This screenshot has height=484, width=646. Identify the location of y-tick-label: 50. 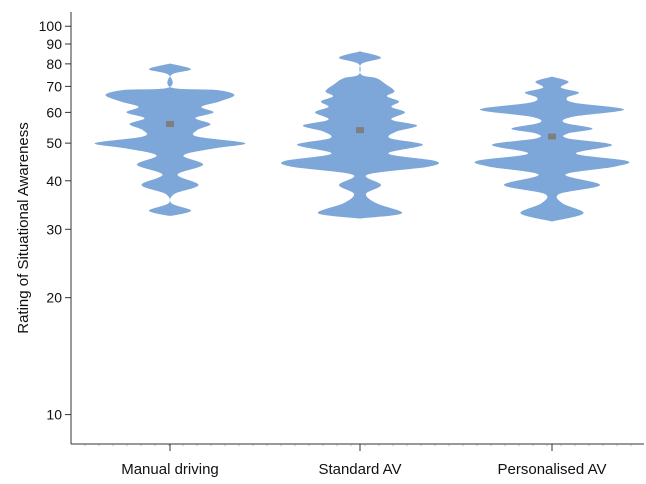
(54, 143).